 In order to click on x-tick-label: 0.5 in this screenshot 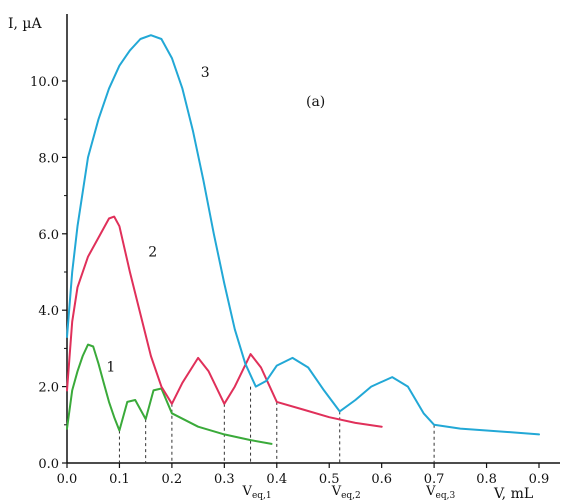, I will do `click(329, 479)`.